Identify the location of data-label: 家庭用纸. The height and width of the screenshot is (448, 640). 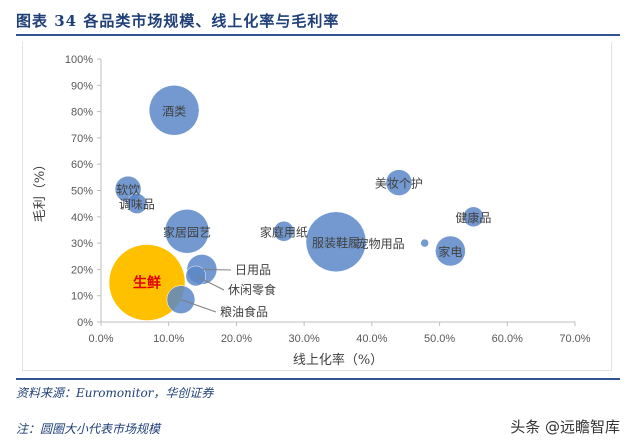
(284, 231).